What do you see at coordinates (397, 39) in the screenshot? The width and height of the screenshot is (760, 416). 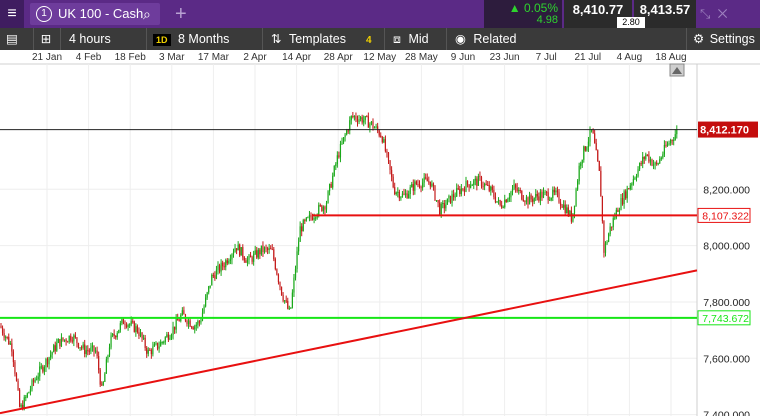 I see `candles-icon: ⧈` at bounding box center [397, 39].